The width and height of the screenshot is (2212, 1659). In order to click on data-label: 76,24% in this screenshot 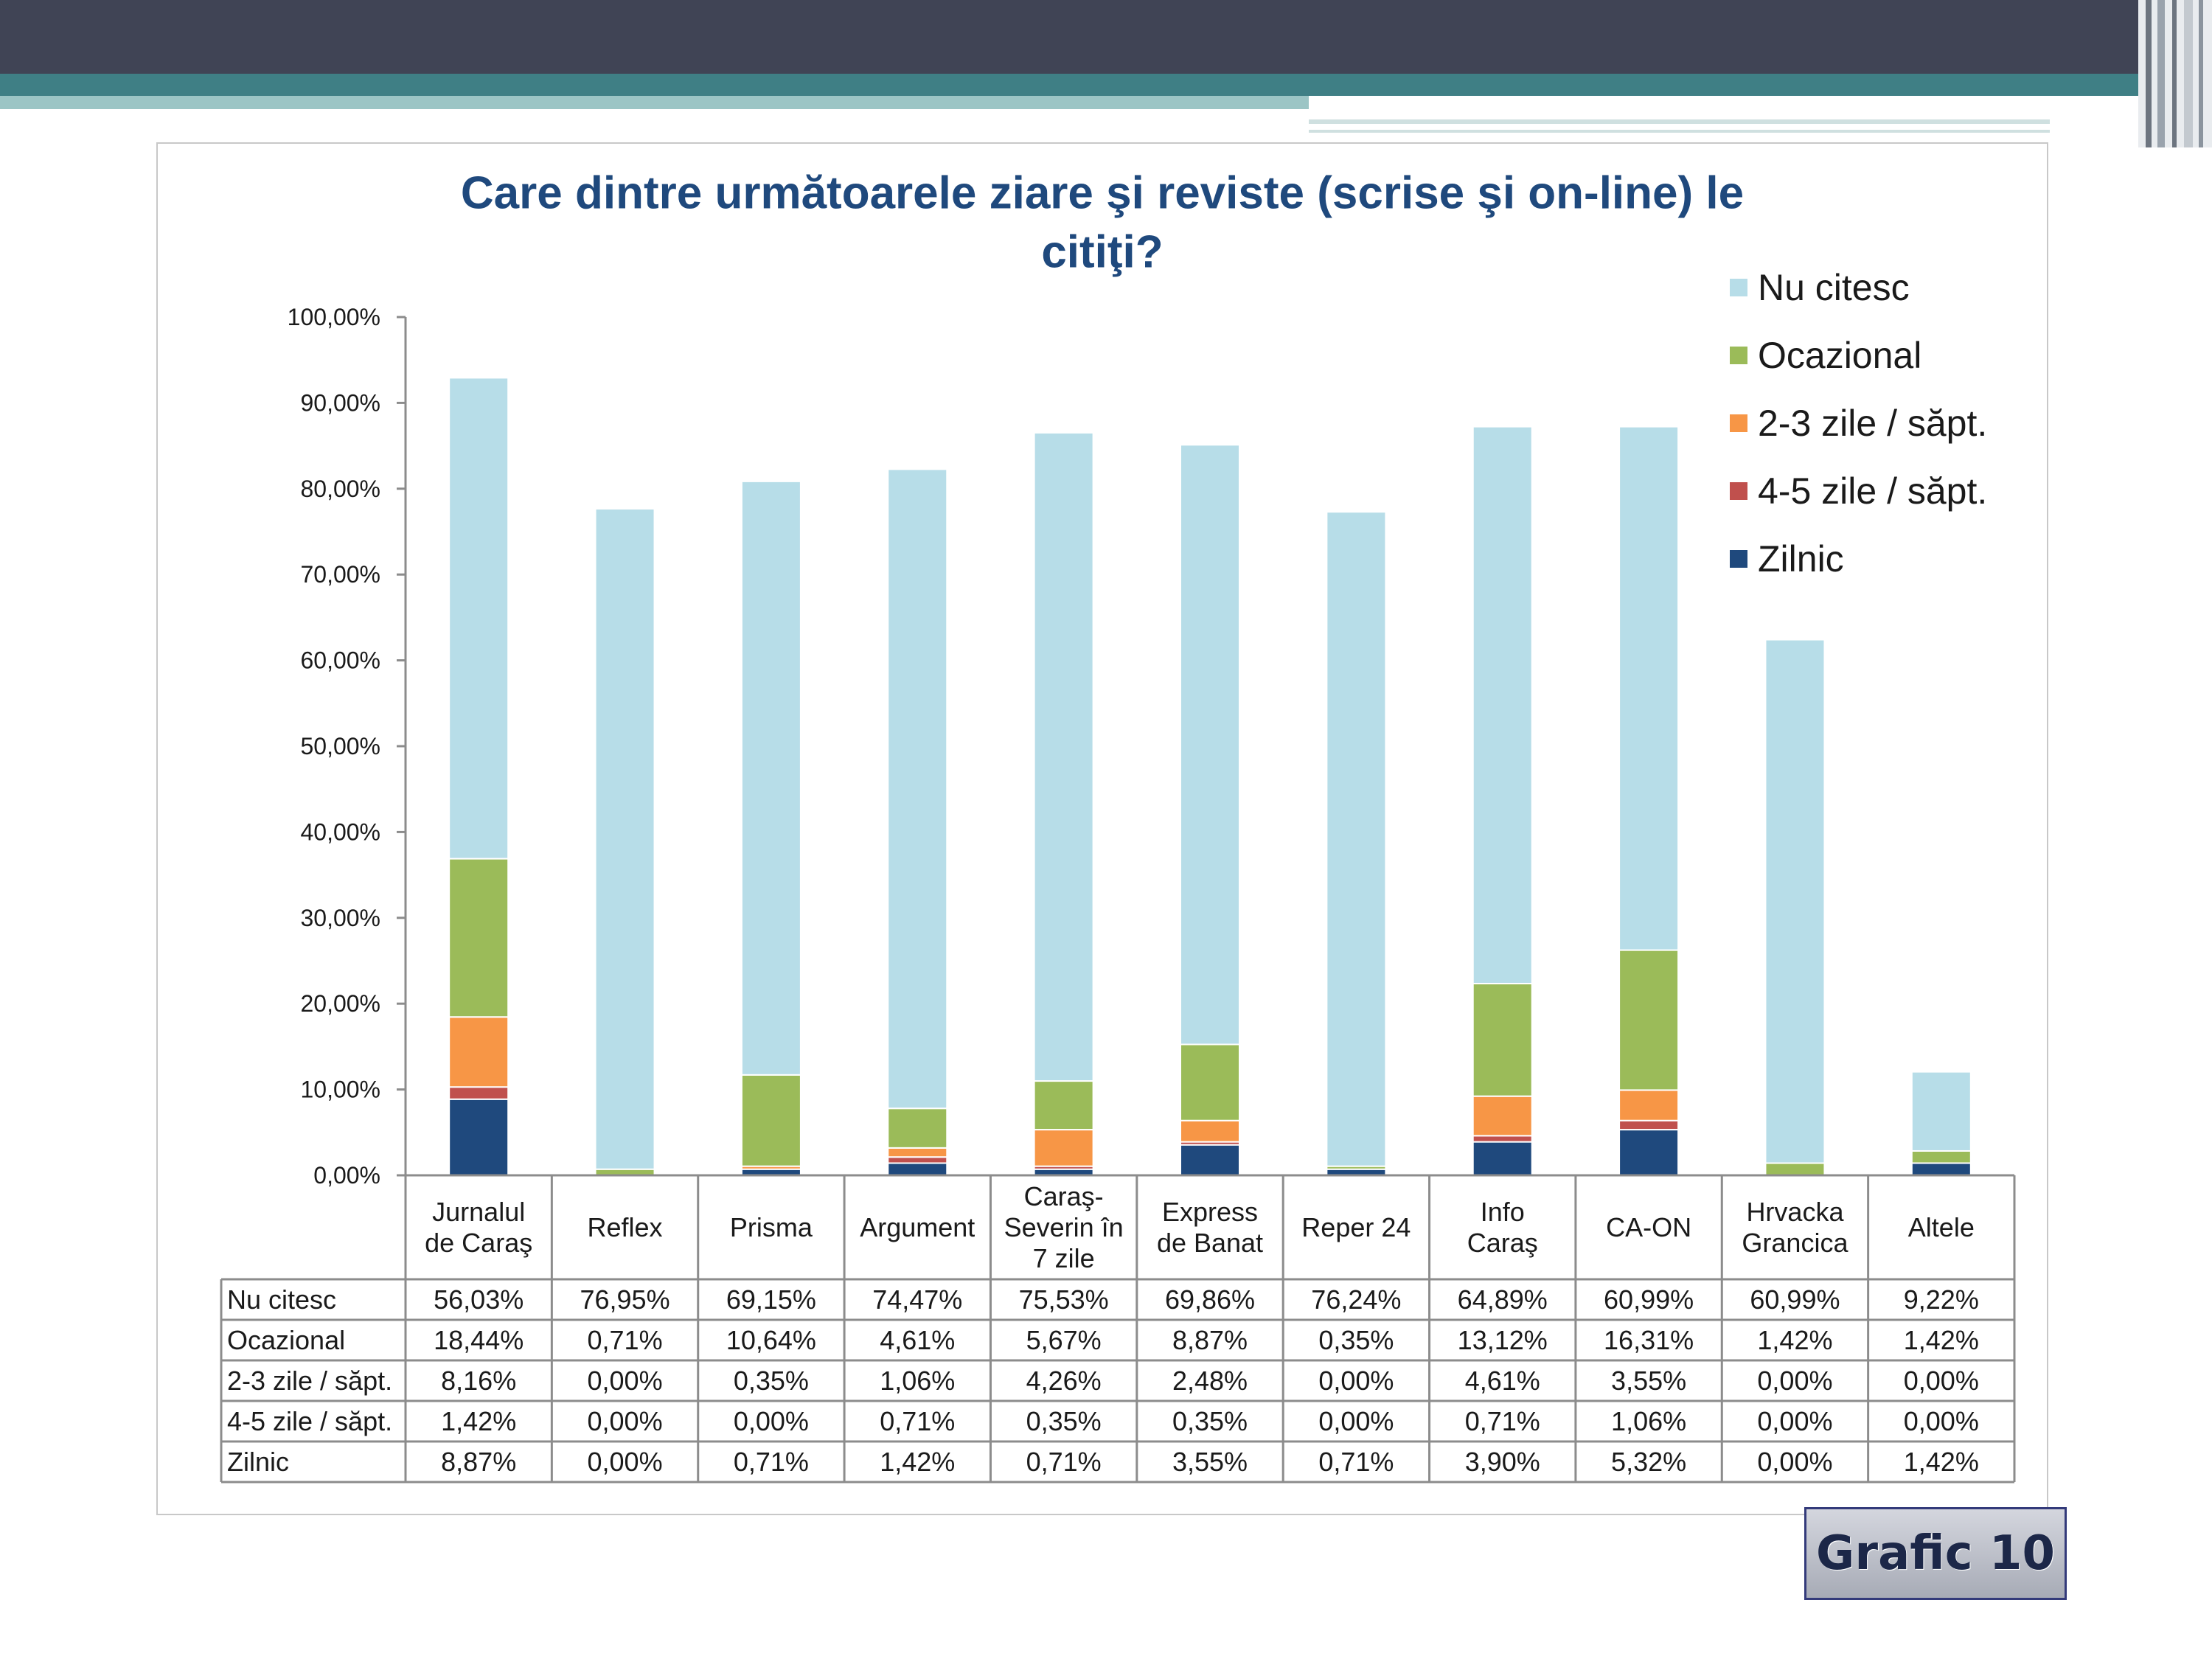, I will do `click(1356, 1299)`.